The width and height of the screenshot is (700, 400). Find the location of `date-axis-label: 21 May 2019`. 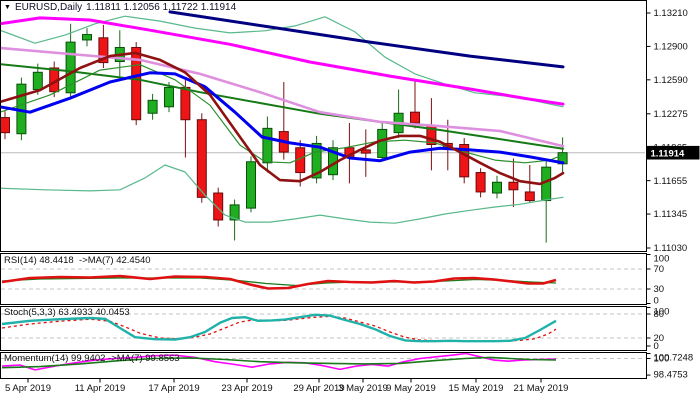

date-axis-label: 21 May 2019 is located at coordinates (541, 388).